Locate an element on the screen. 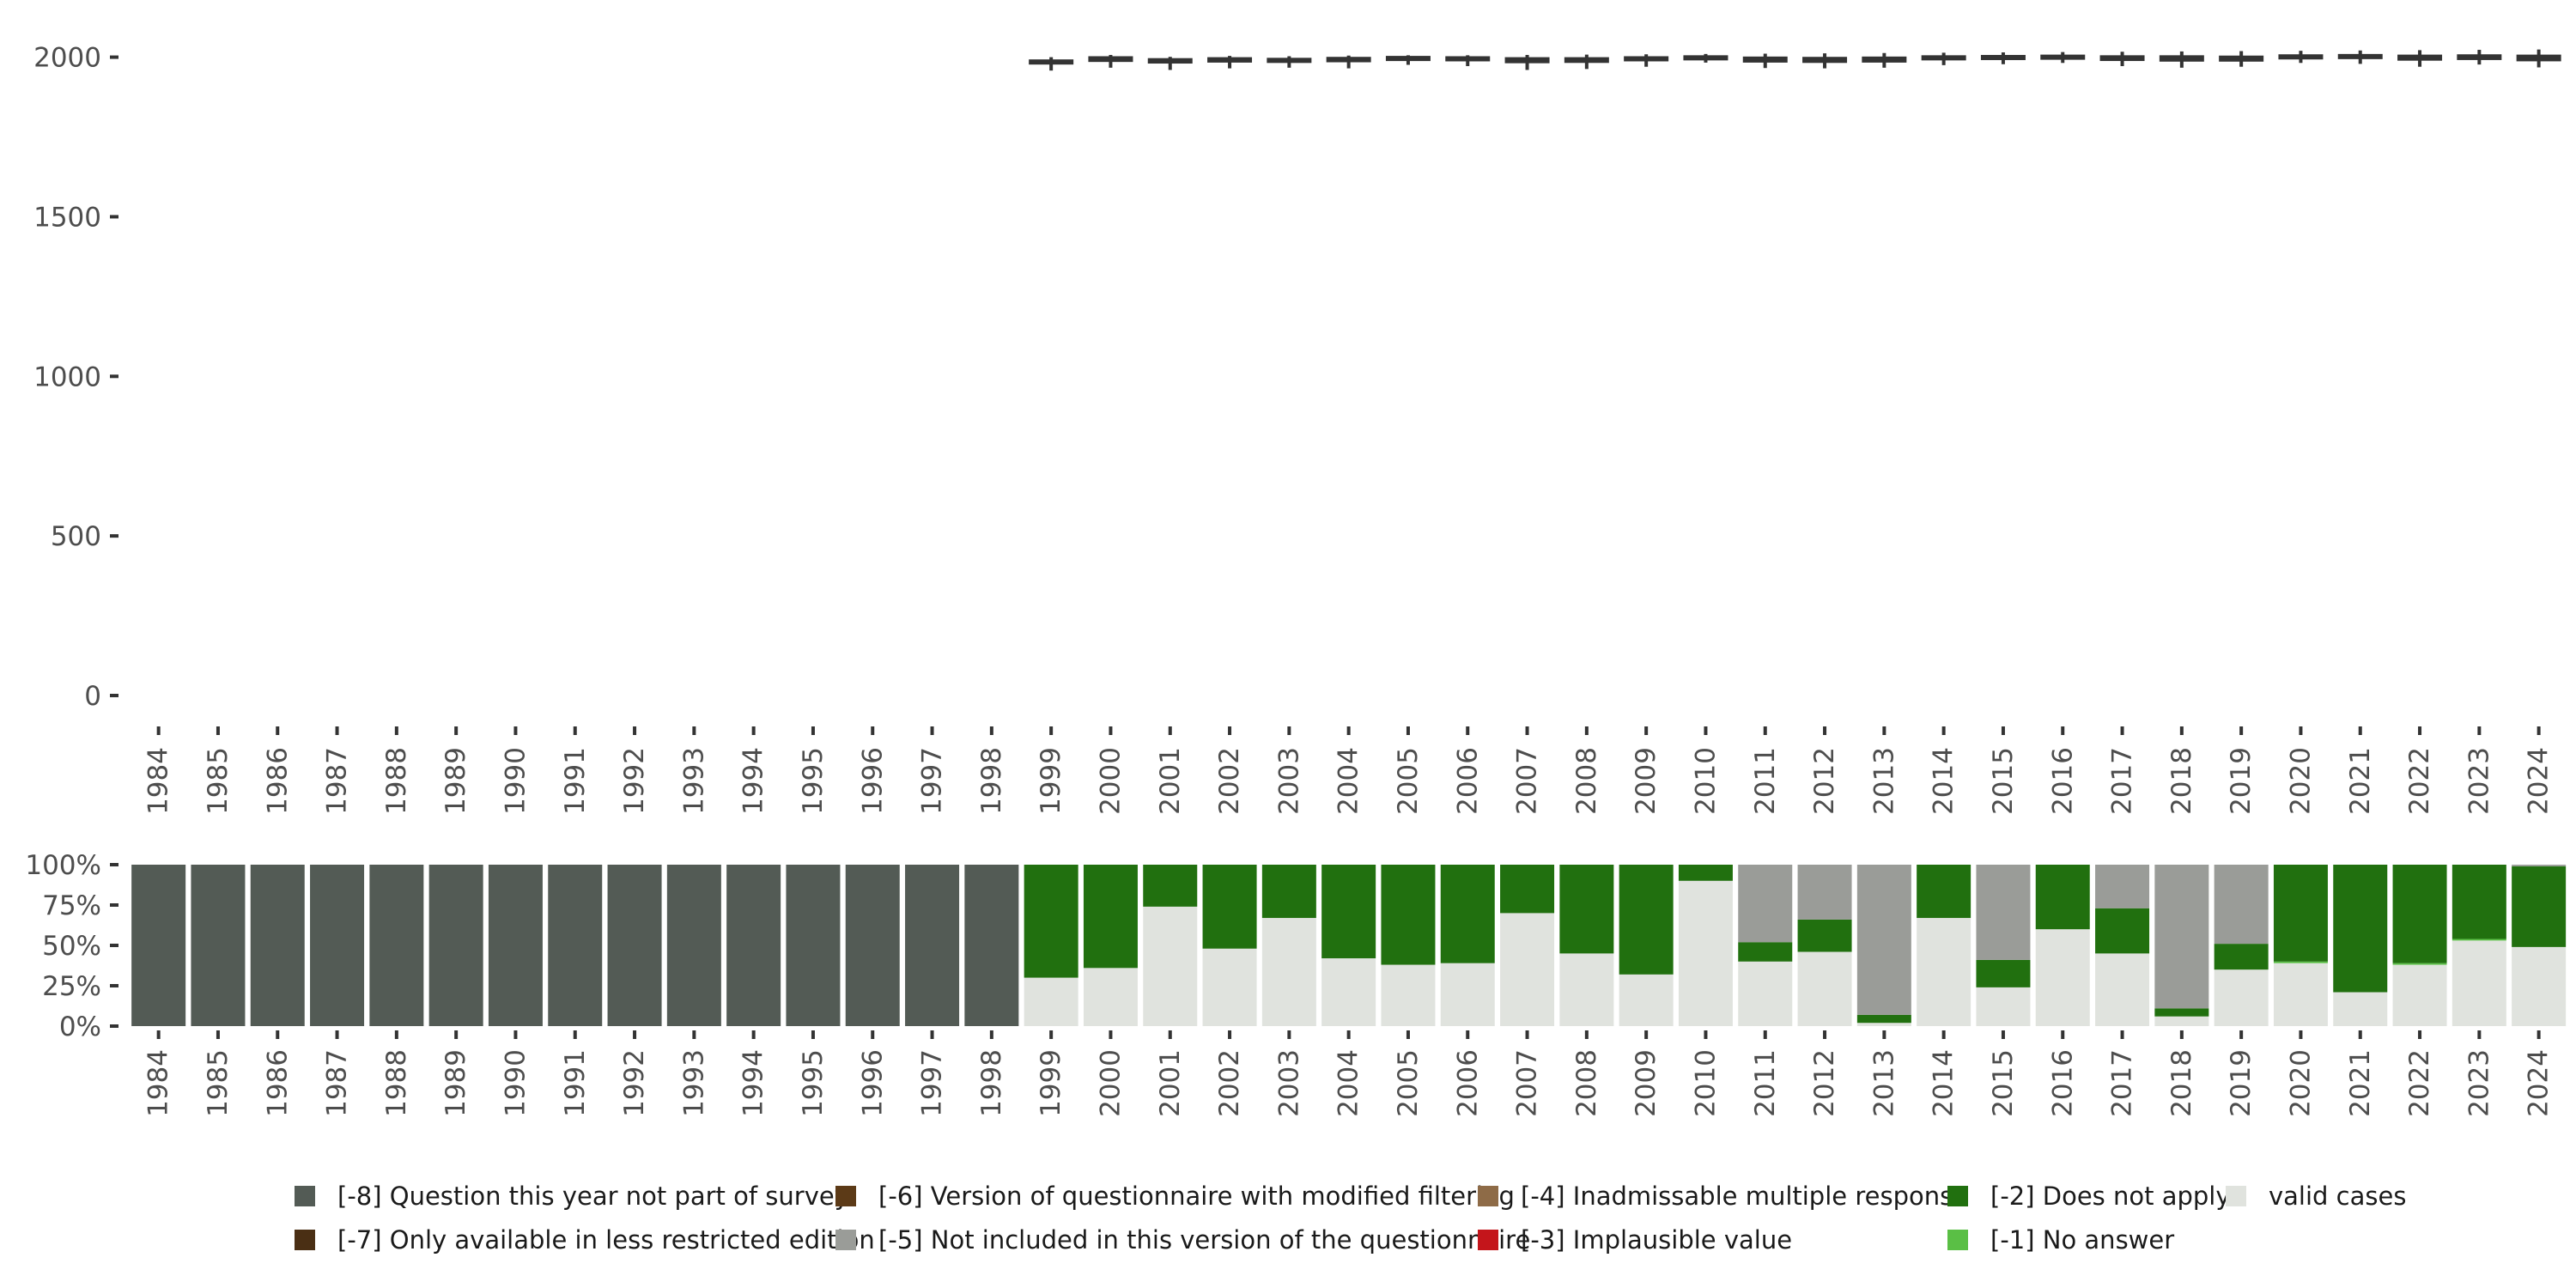  boxplot-x-tick-label: 1995 is located at coordinates (813, 781).